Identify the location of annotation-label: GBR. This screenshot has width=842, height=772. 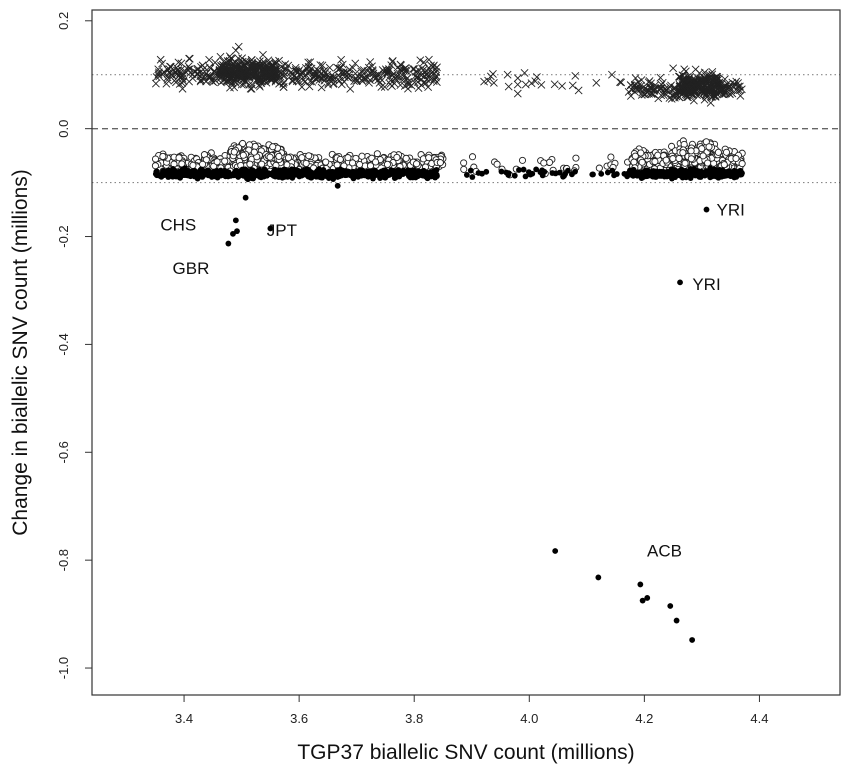
(191, 268).